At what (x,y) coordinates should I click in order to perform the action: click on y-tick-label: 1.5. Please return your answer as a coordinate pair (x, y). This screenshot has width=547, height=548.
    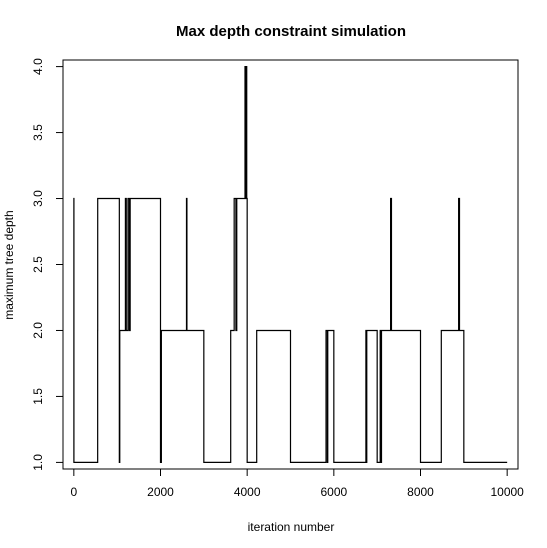
    Looking at the image, I should click on (38, 396).